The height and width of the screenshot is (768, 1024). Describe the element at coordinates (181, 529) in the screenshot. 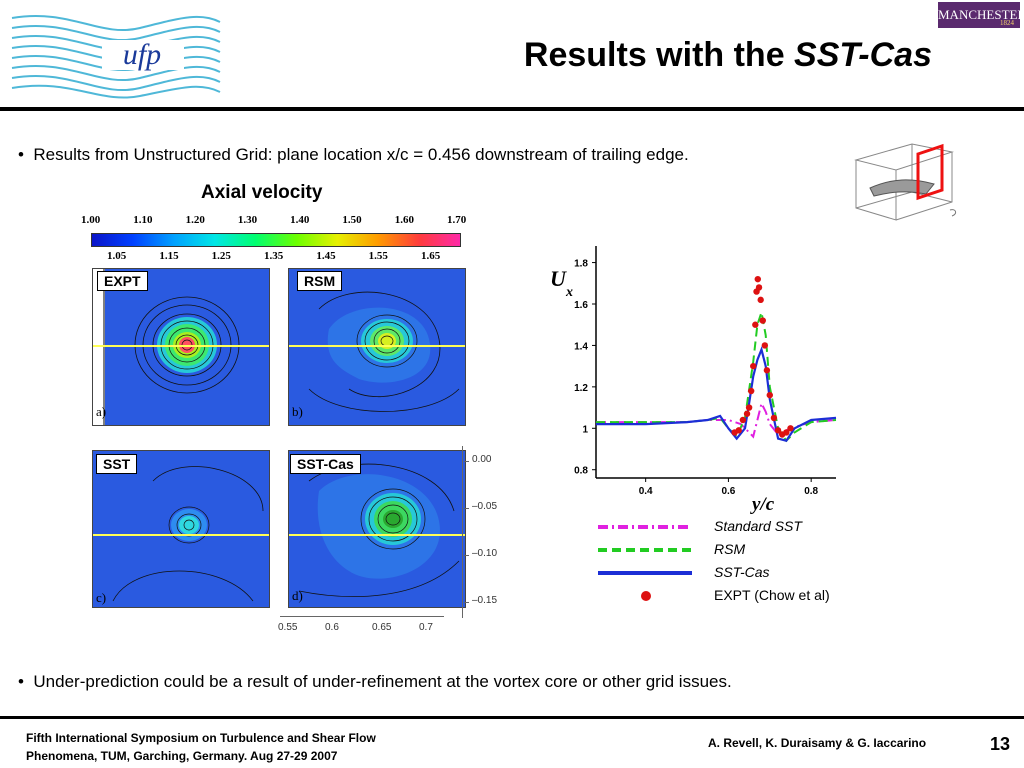

I see `contour-panel-sst` at that location.